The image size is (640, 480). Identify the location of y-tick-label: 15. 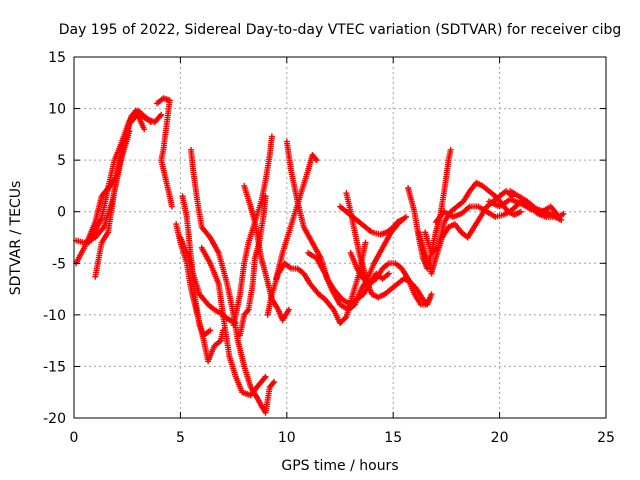
(57, 58).